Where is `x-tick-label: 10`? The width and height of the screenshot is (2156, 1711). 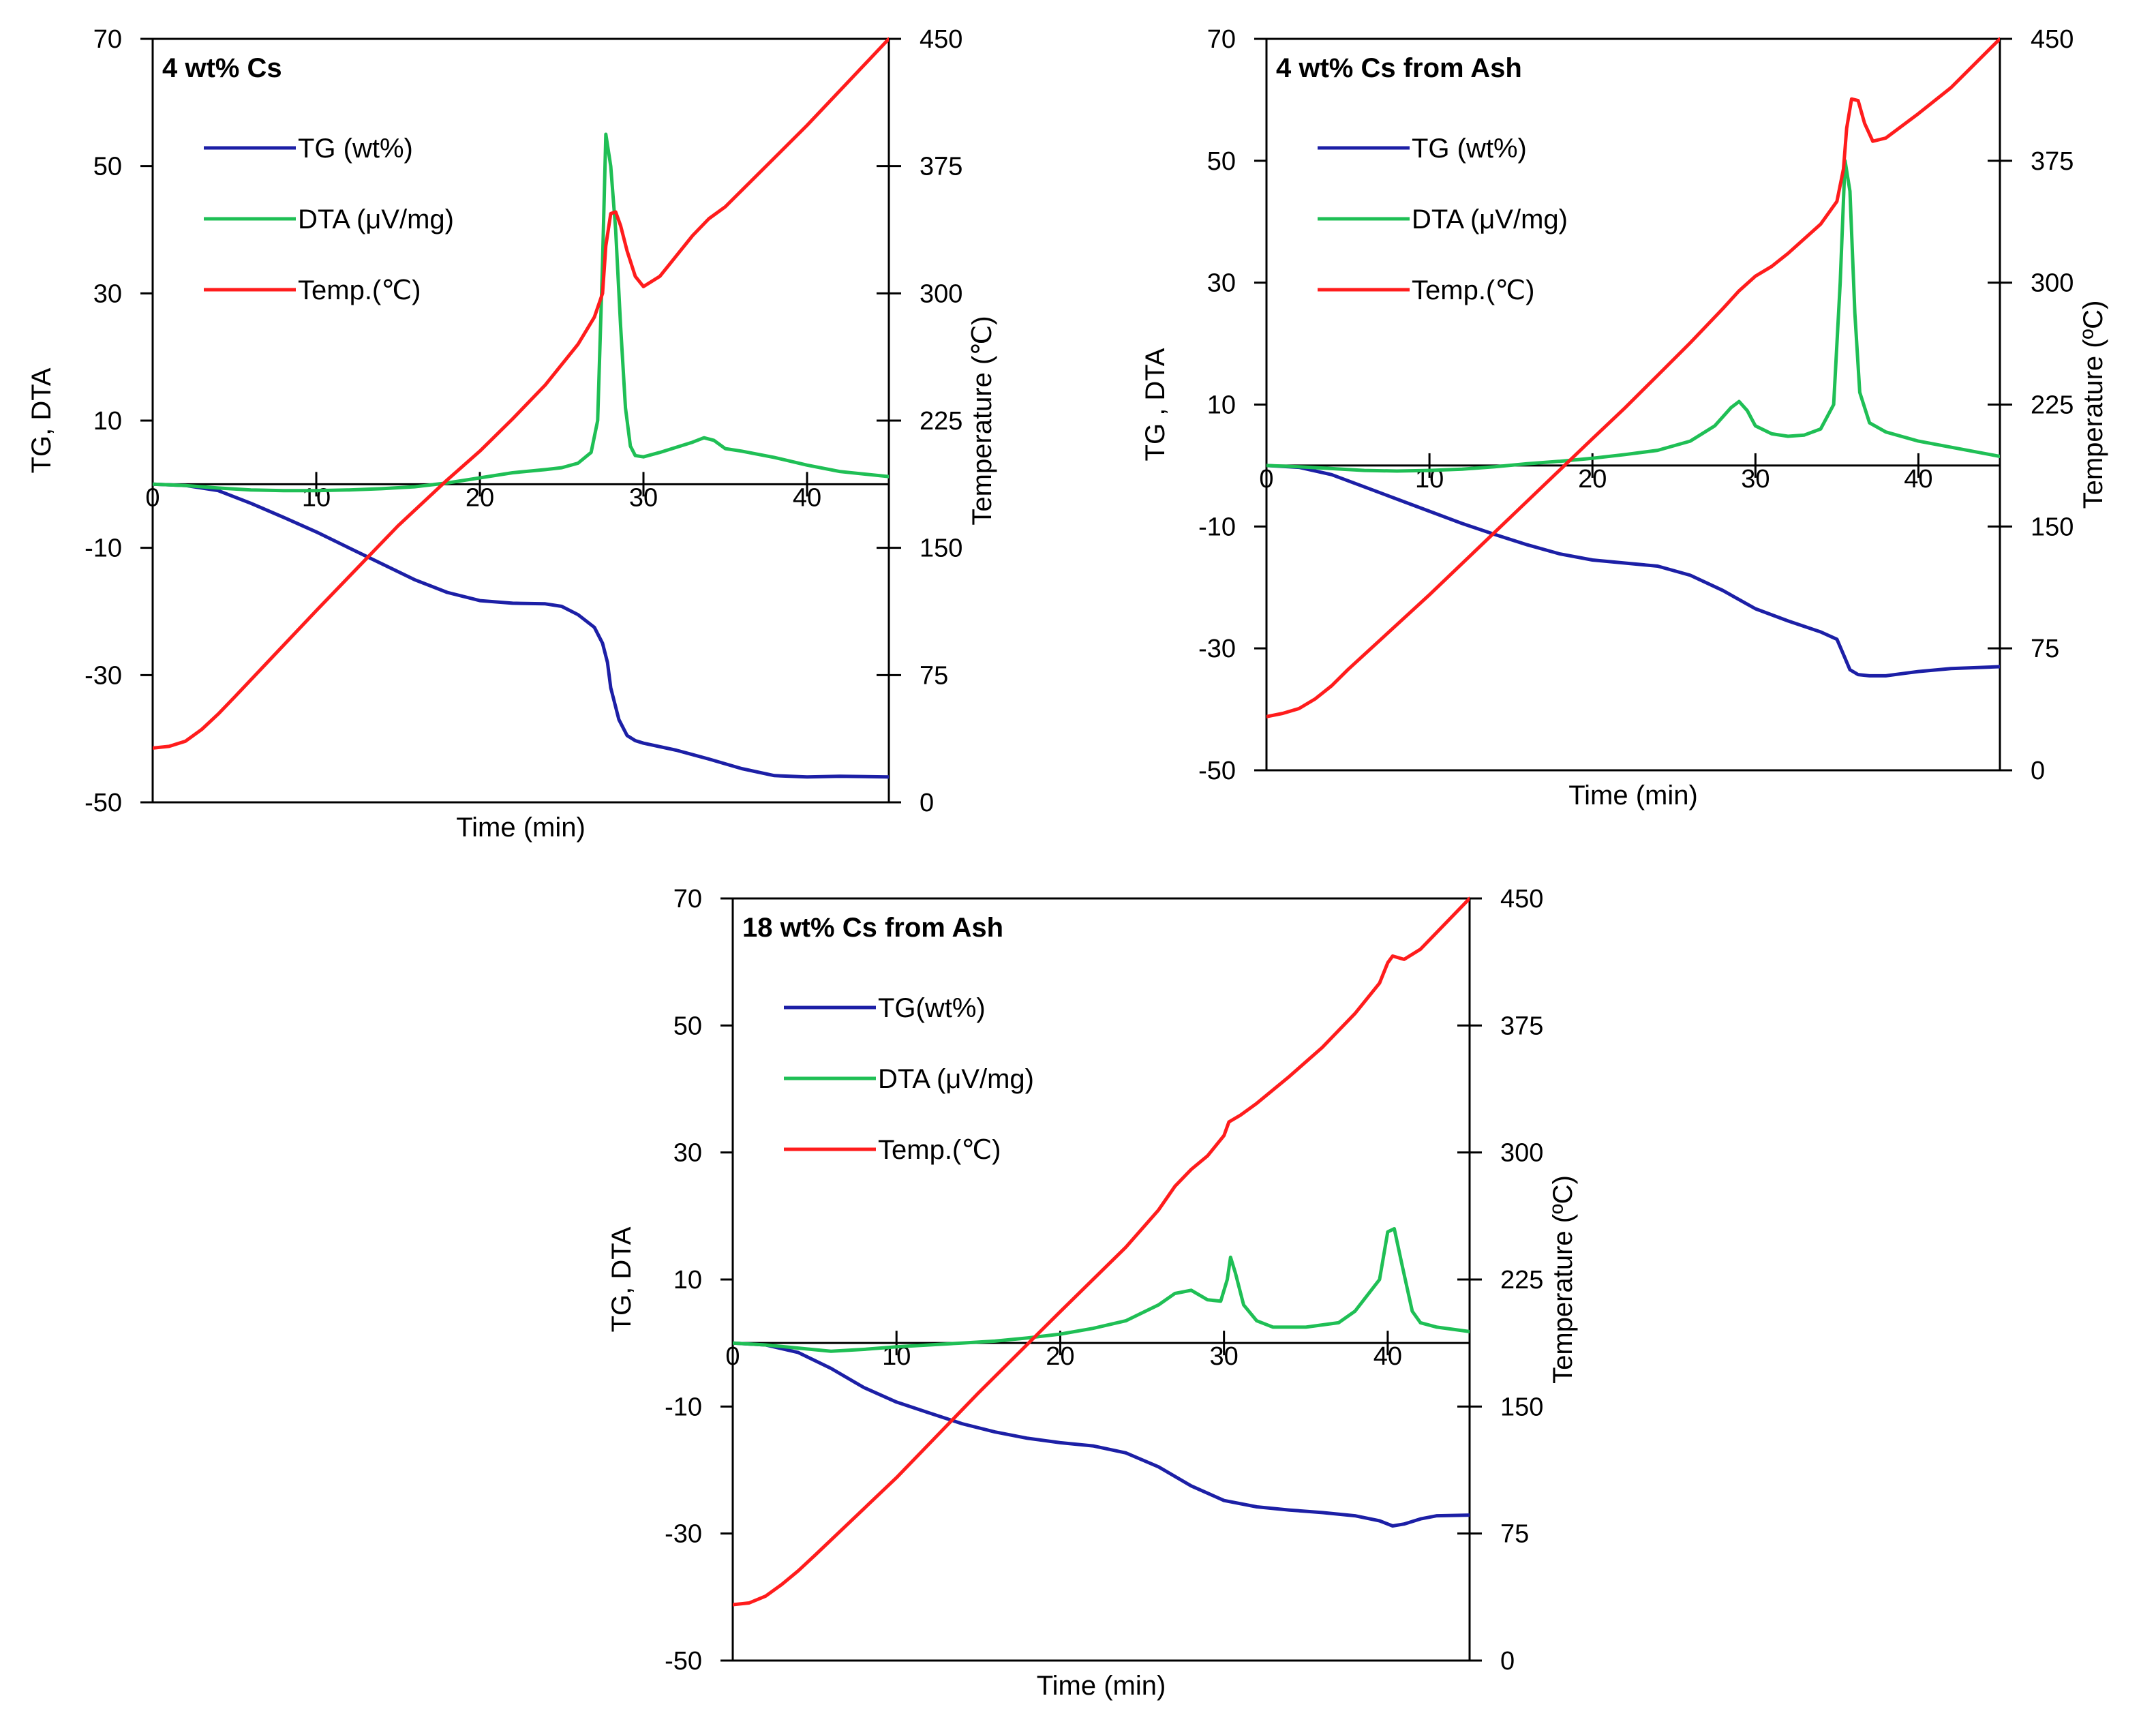 x-tick-label: 10 is located at coordinates (316, 497).